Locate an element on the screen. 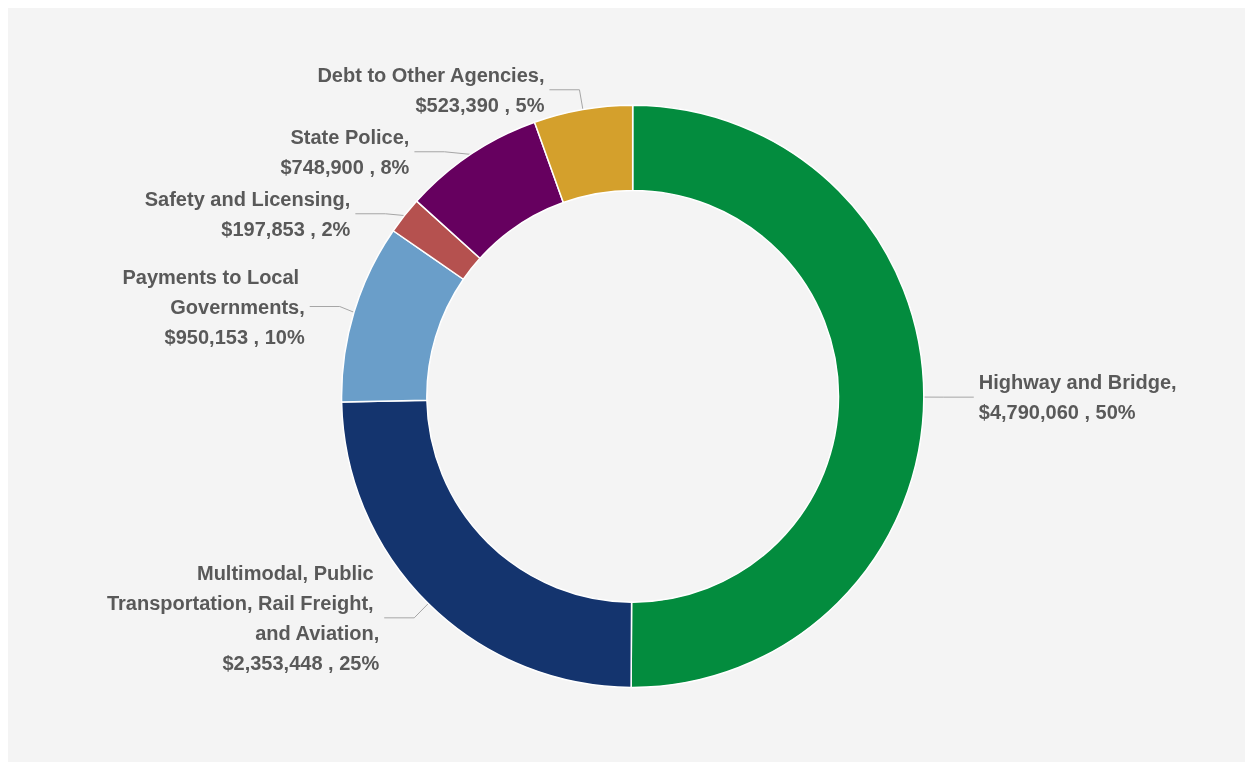 Image resolution: width=1253 pixels, height=770 pixels. slice-label: Multimodal, Public Transportation, Rail Freight, and Aviation, $2,353,448 , 25% is located at coordinates (243, 617).